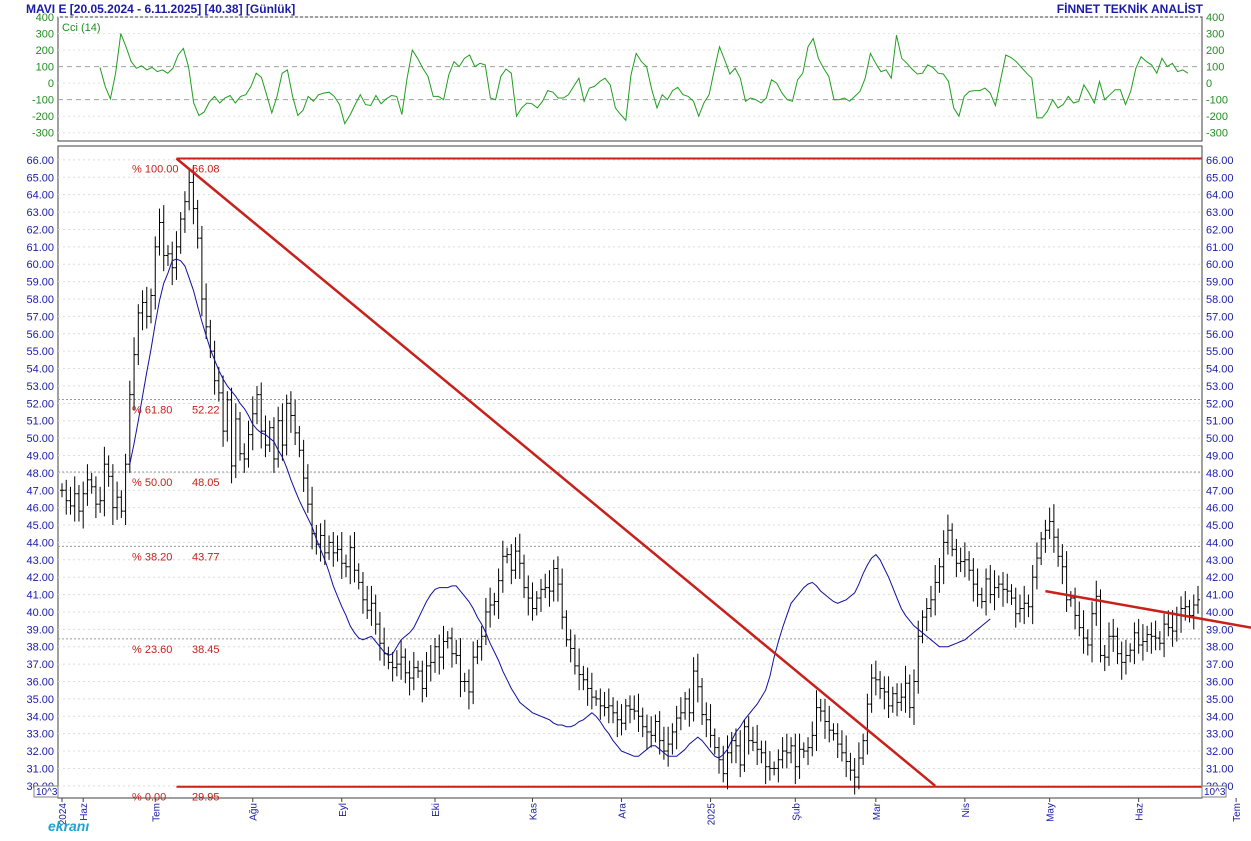  I want to click on price-tick-right: 37.00, so click(1220, 665).